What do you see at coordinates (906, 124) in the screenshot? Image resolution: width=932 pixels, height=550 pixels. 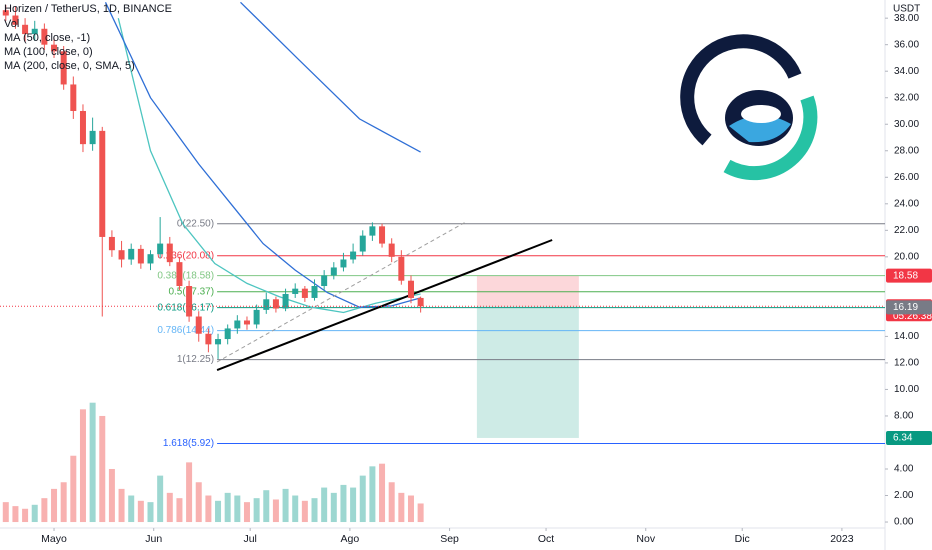 I see `y-tick-label: 30.00` at bounding box center [906, 124].